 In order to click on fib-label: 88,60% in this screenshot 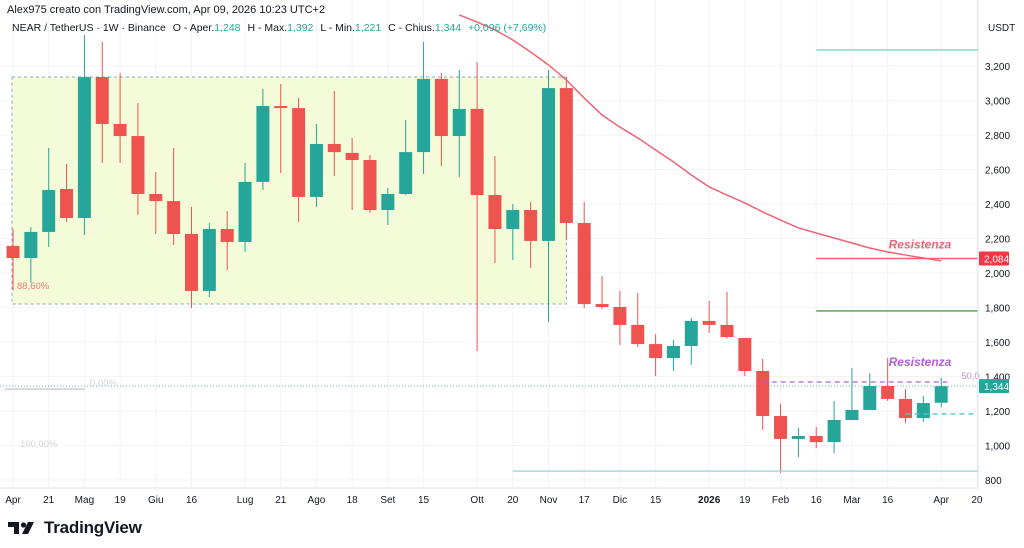, I will do `click(33, 286)`.